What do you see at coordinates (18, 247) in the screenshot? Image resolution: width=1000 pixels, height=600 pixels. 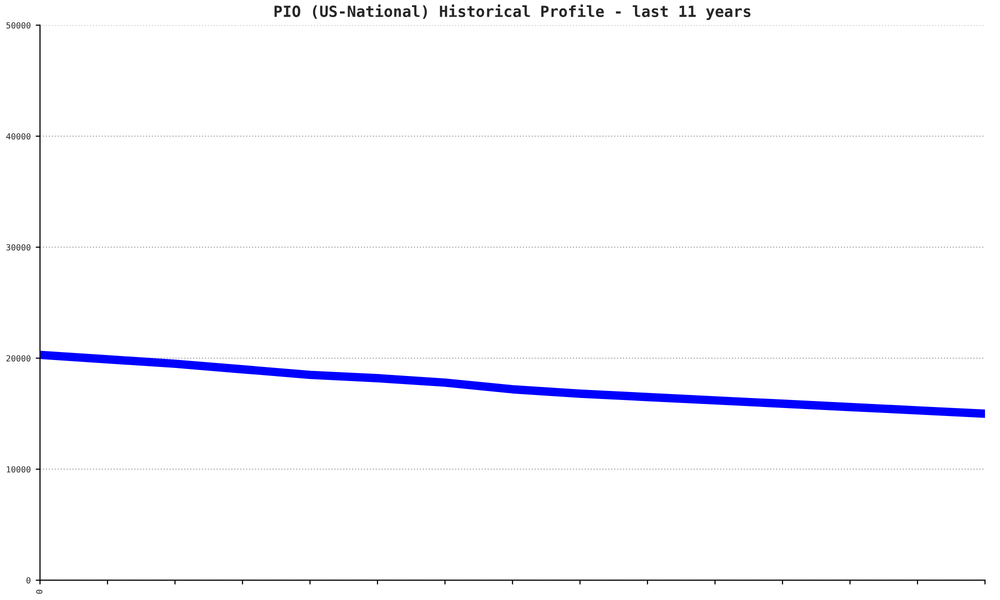 I see `y-tick-label: 30000` at bounding box center [18, 247].